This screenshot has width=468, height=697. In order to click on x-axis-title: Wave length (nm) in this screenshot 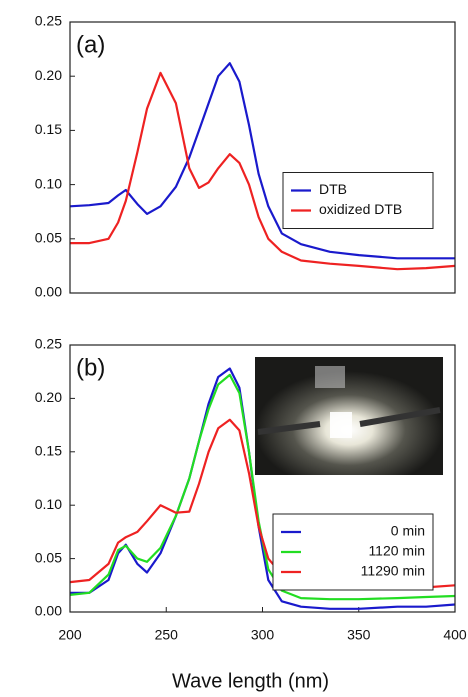, I will do `click(250, 681)`.